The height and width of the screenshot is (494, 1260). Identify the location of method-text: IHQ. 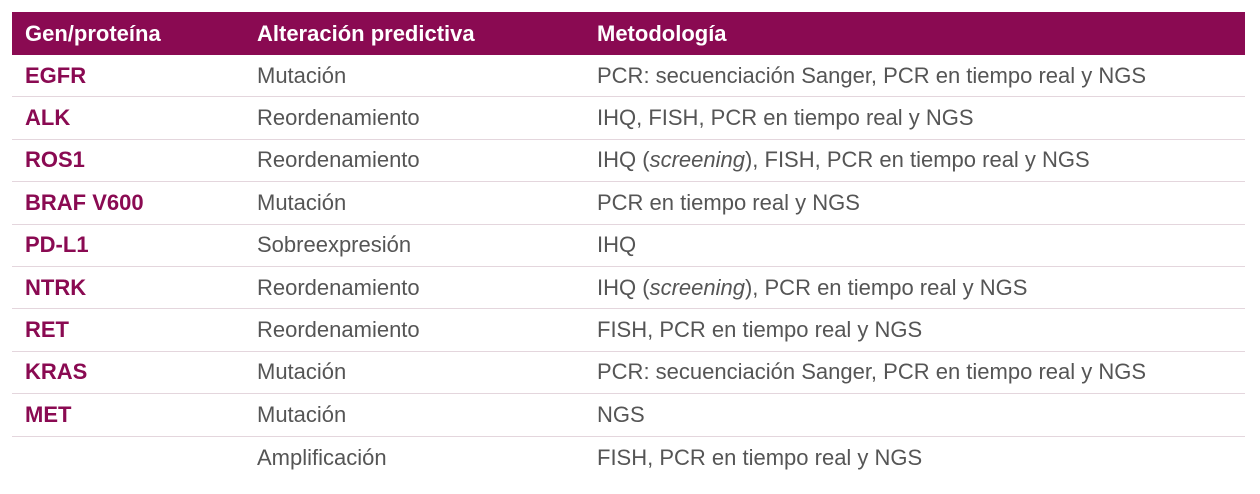
(617, 245).